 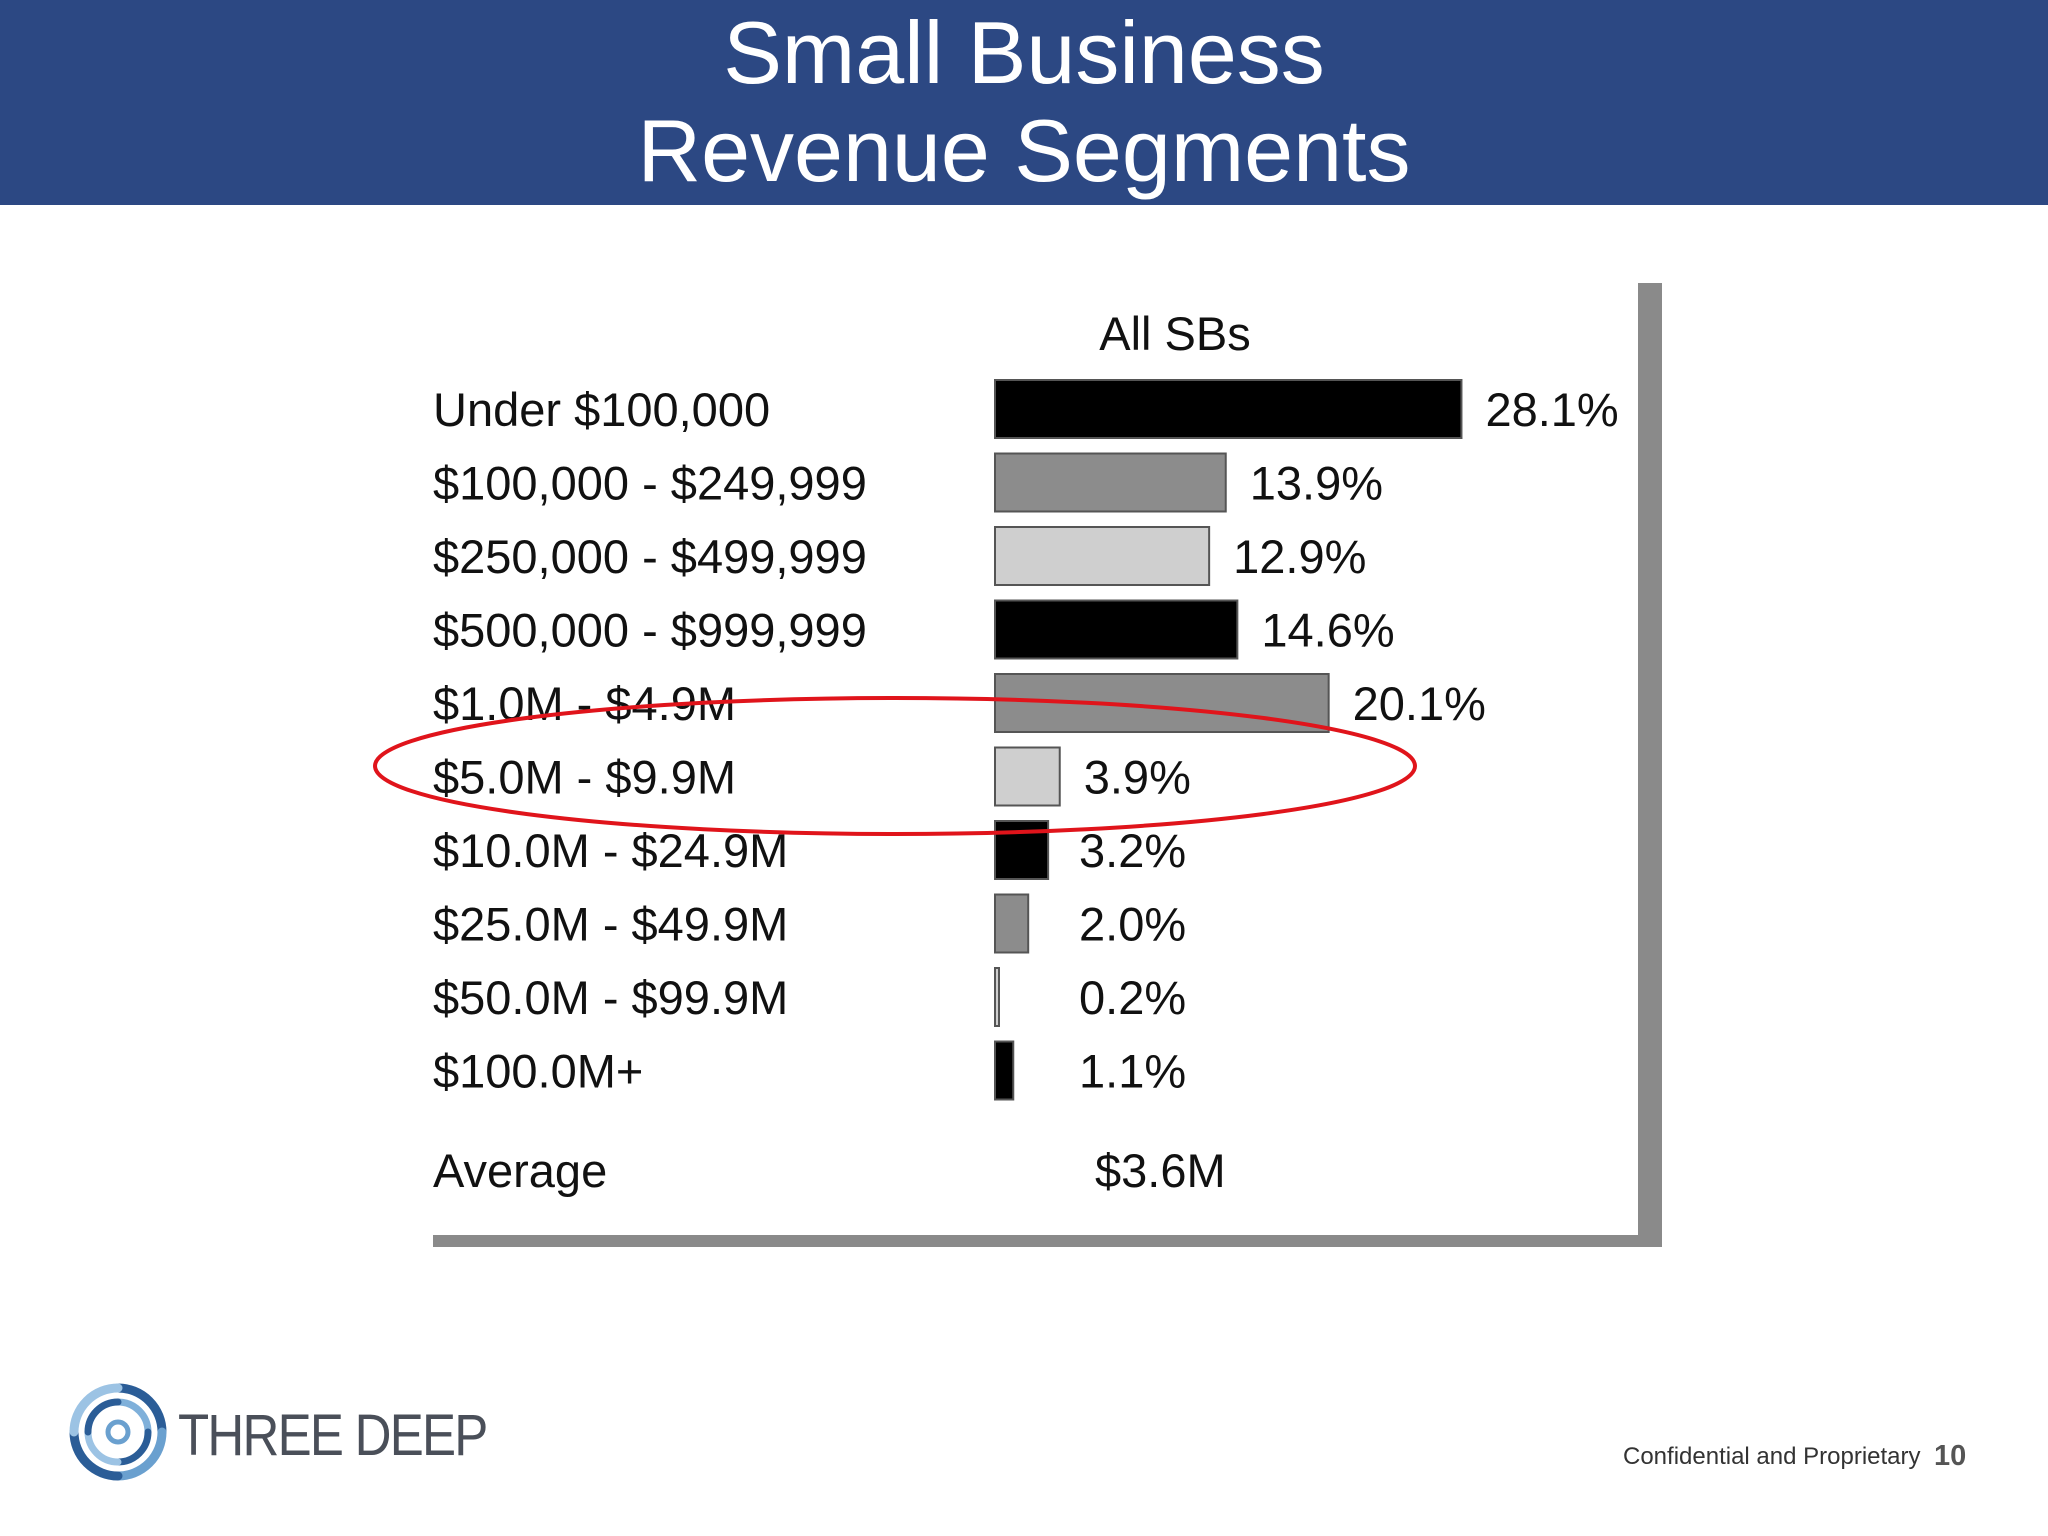 I want to click on average-label: Average, so click(x=520, y=1170).